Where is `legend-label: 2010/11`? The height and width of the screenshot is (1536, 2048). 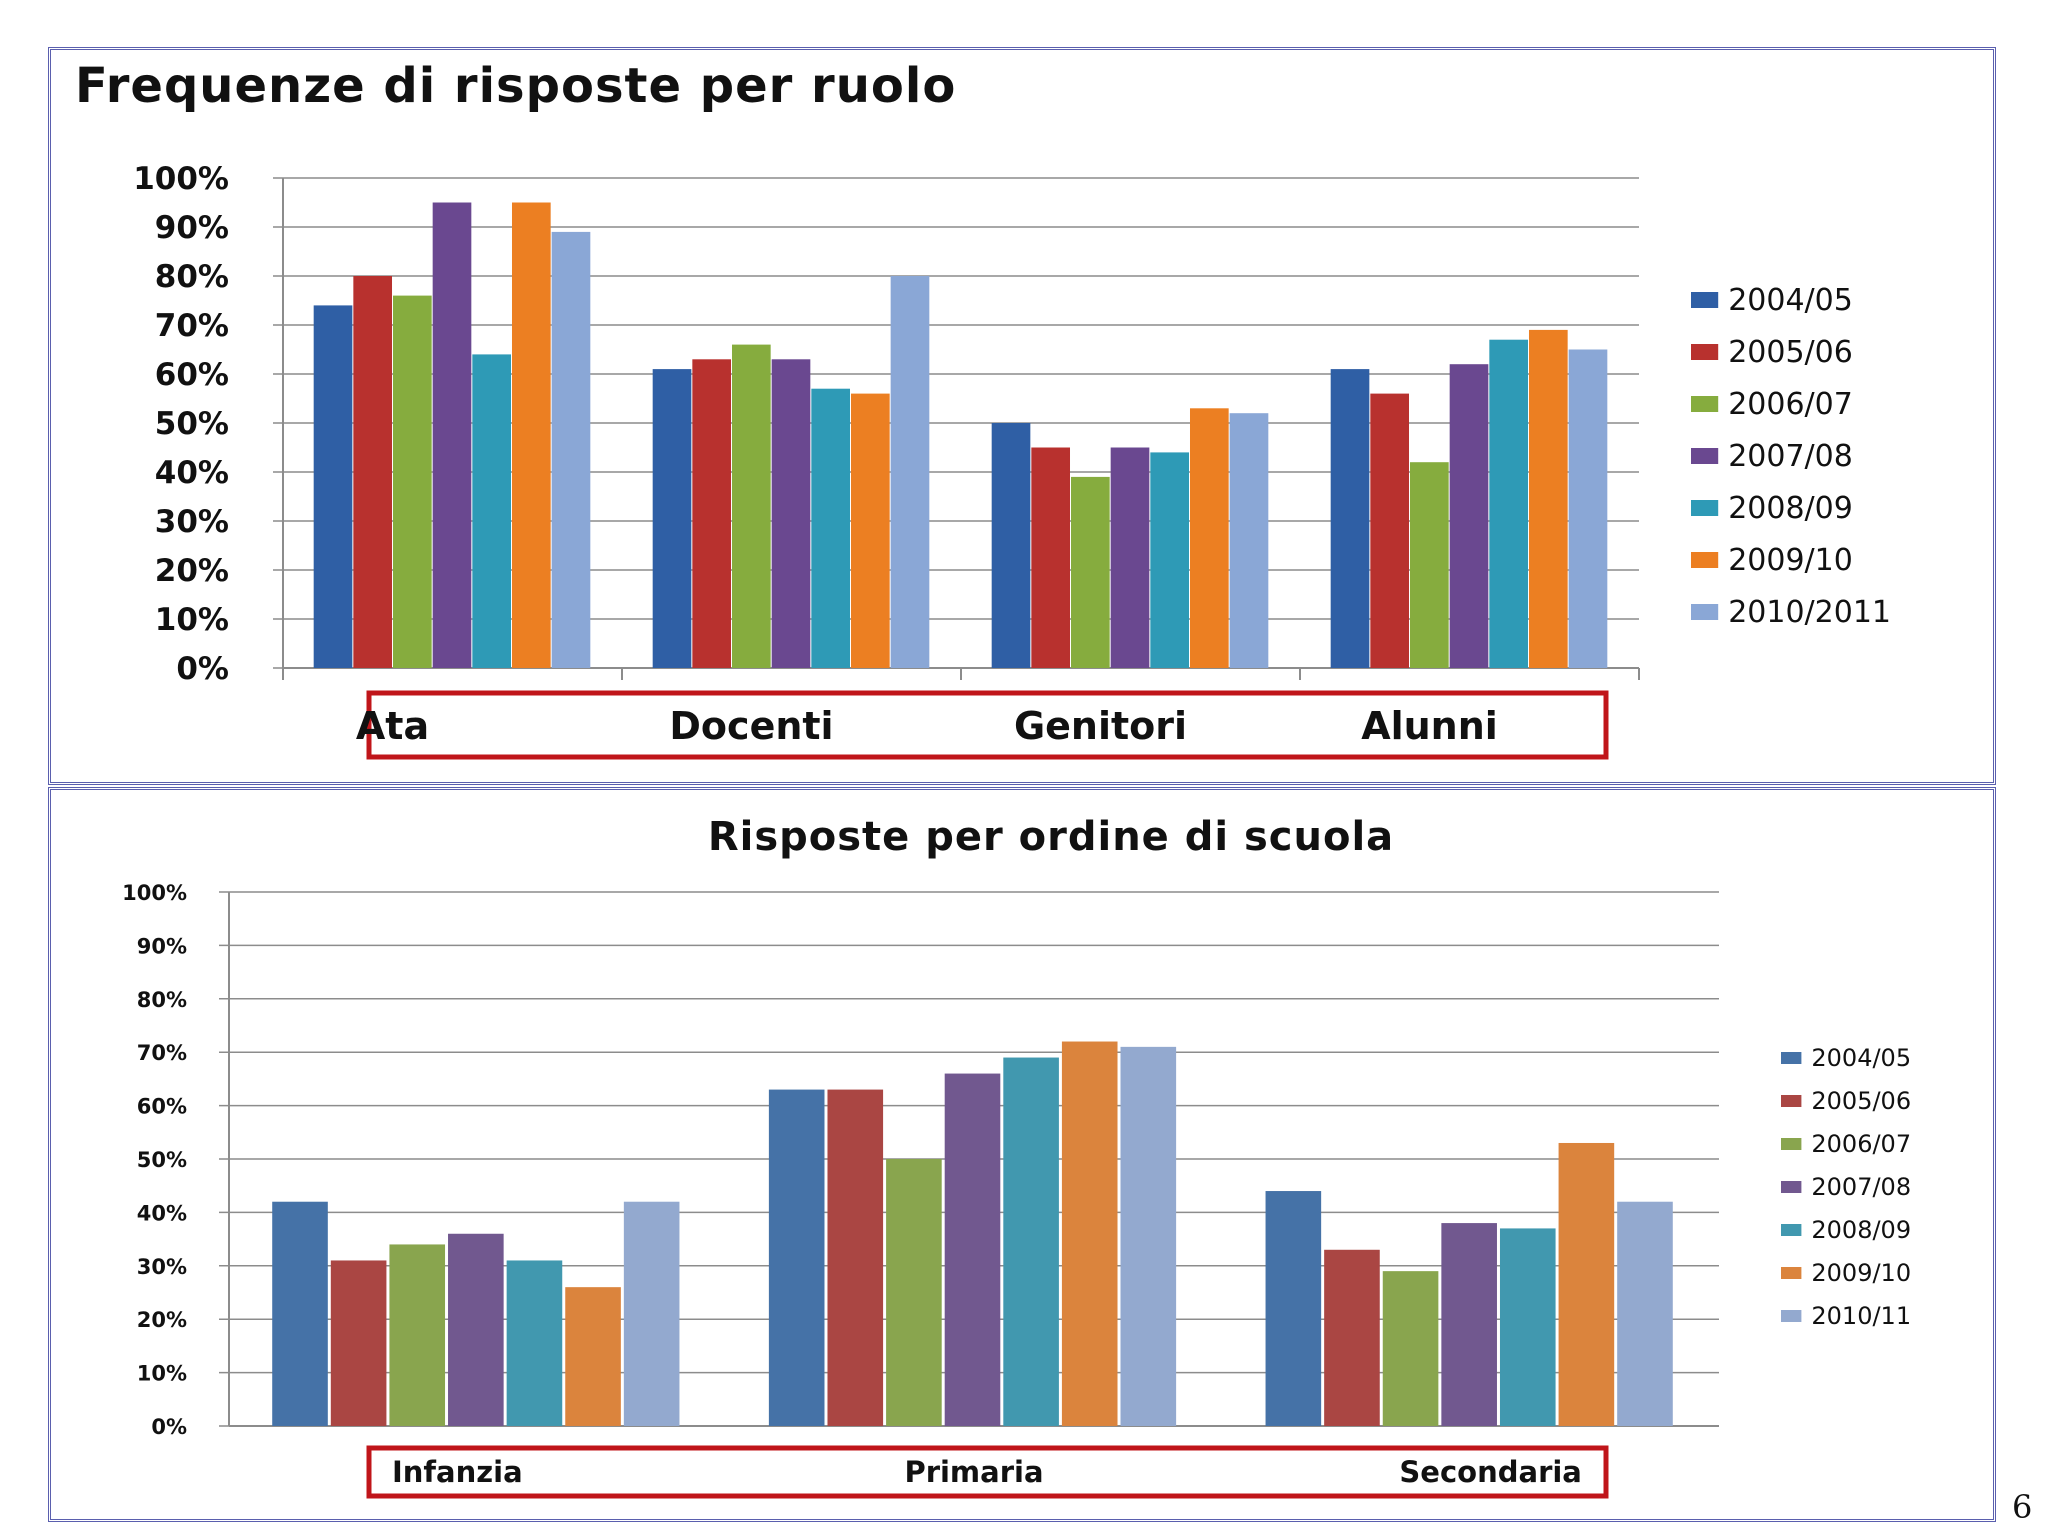
legend-label: 2010/11 is located at coordinates (1861, 1316).